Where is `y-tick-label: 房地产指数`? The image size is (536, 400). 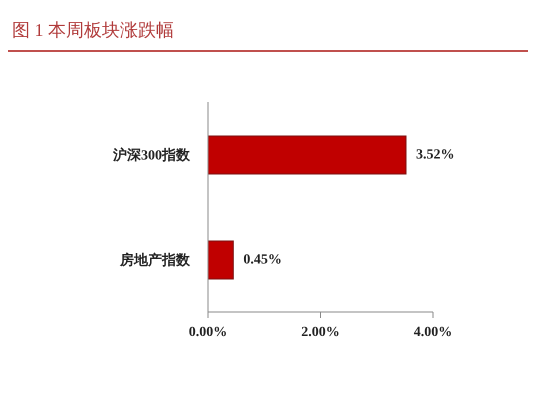 y-tick-label: 房地产指数 is located at coordinates (155, 259).